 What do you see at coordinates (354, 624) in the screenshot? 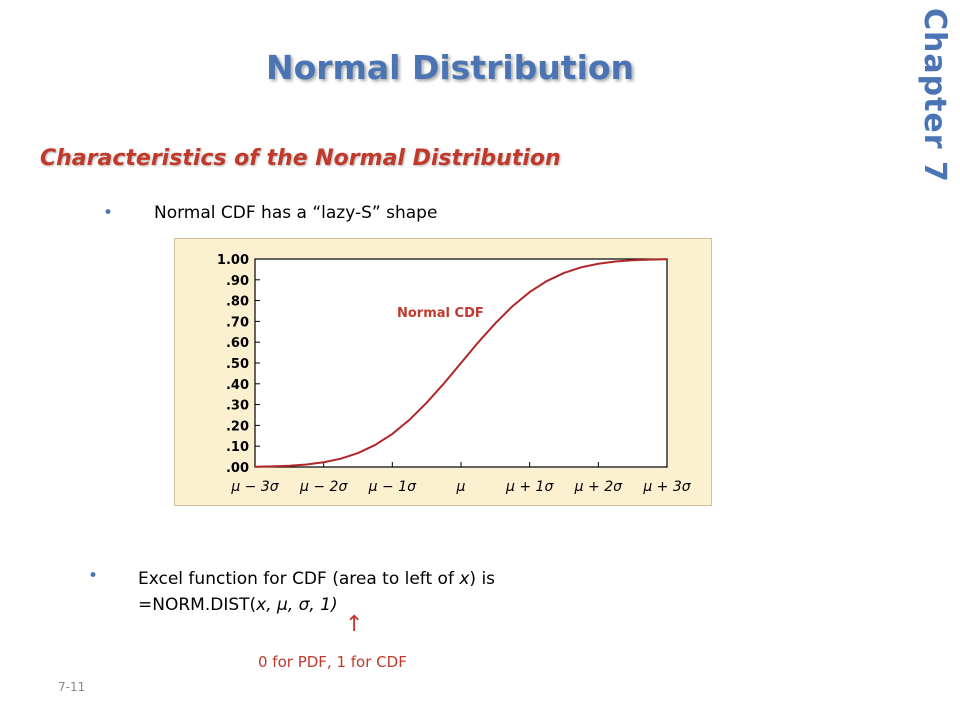
I see `up-arrow-icon: ↑` at bounding box center [354, 624].